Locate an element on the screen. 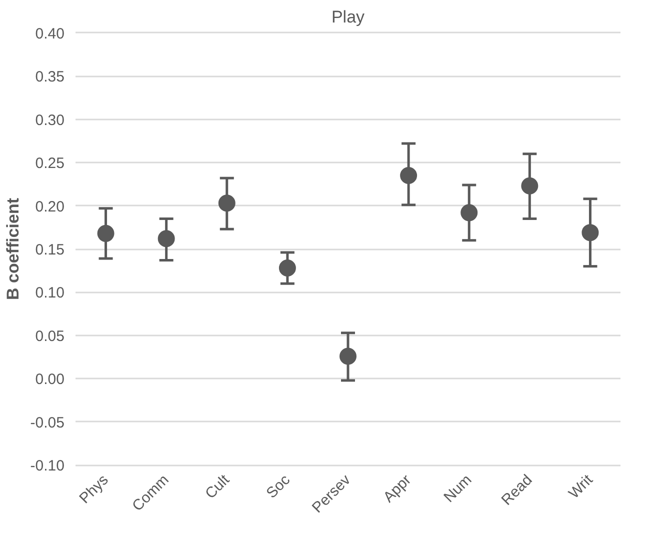 The height and width of the screenshot is (533, 658). y-tick-label: 0.40 is located at coordinates (50, 33).